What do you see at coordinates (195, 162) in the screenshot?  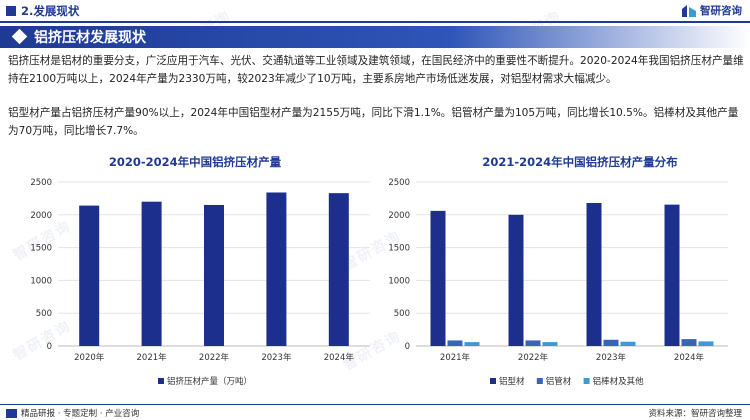 I see `chart-1-title: 2020-2024年中国铝挤压材产量` at bounding box center [195, 162].